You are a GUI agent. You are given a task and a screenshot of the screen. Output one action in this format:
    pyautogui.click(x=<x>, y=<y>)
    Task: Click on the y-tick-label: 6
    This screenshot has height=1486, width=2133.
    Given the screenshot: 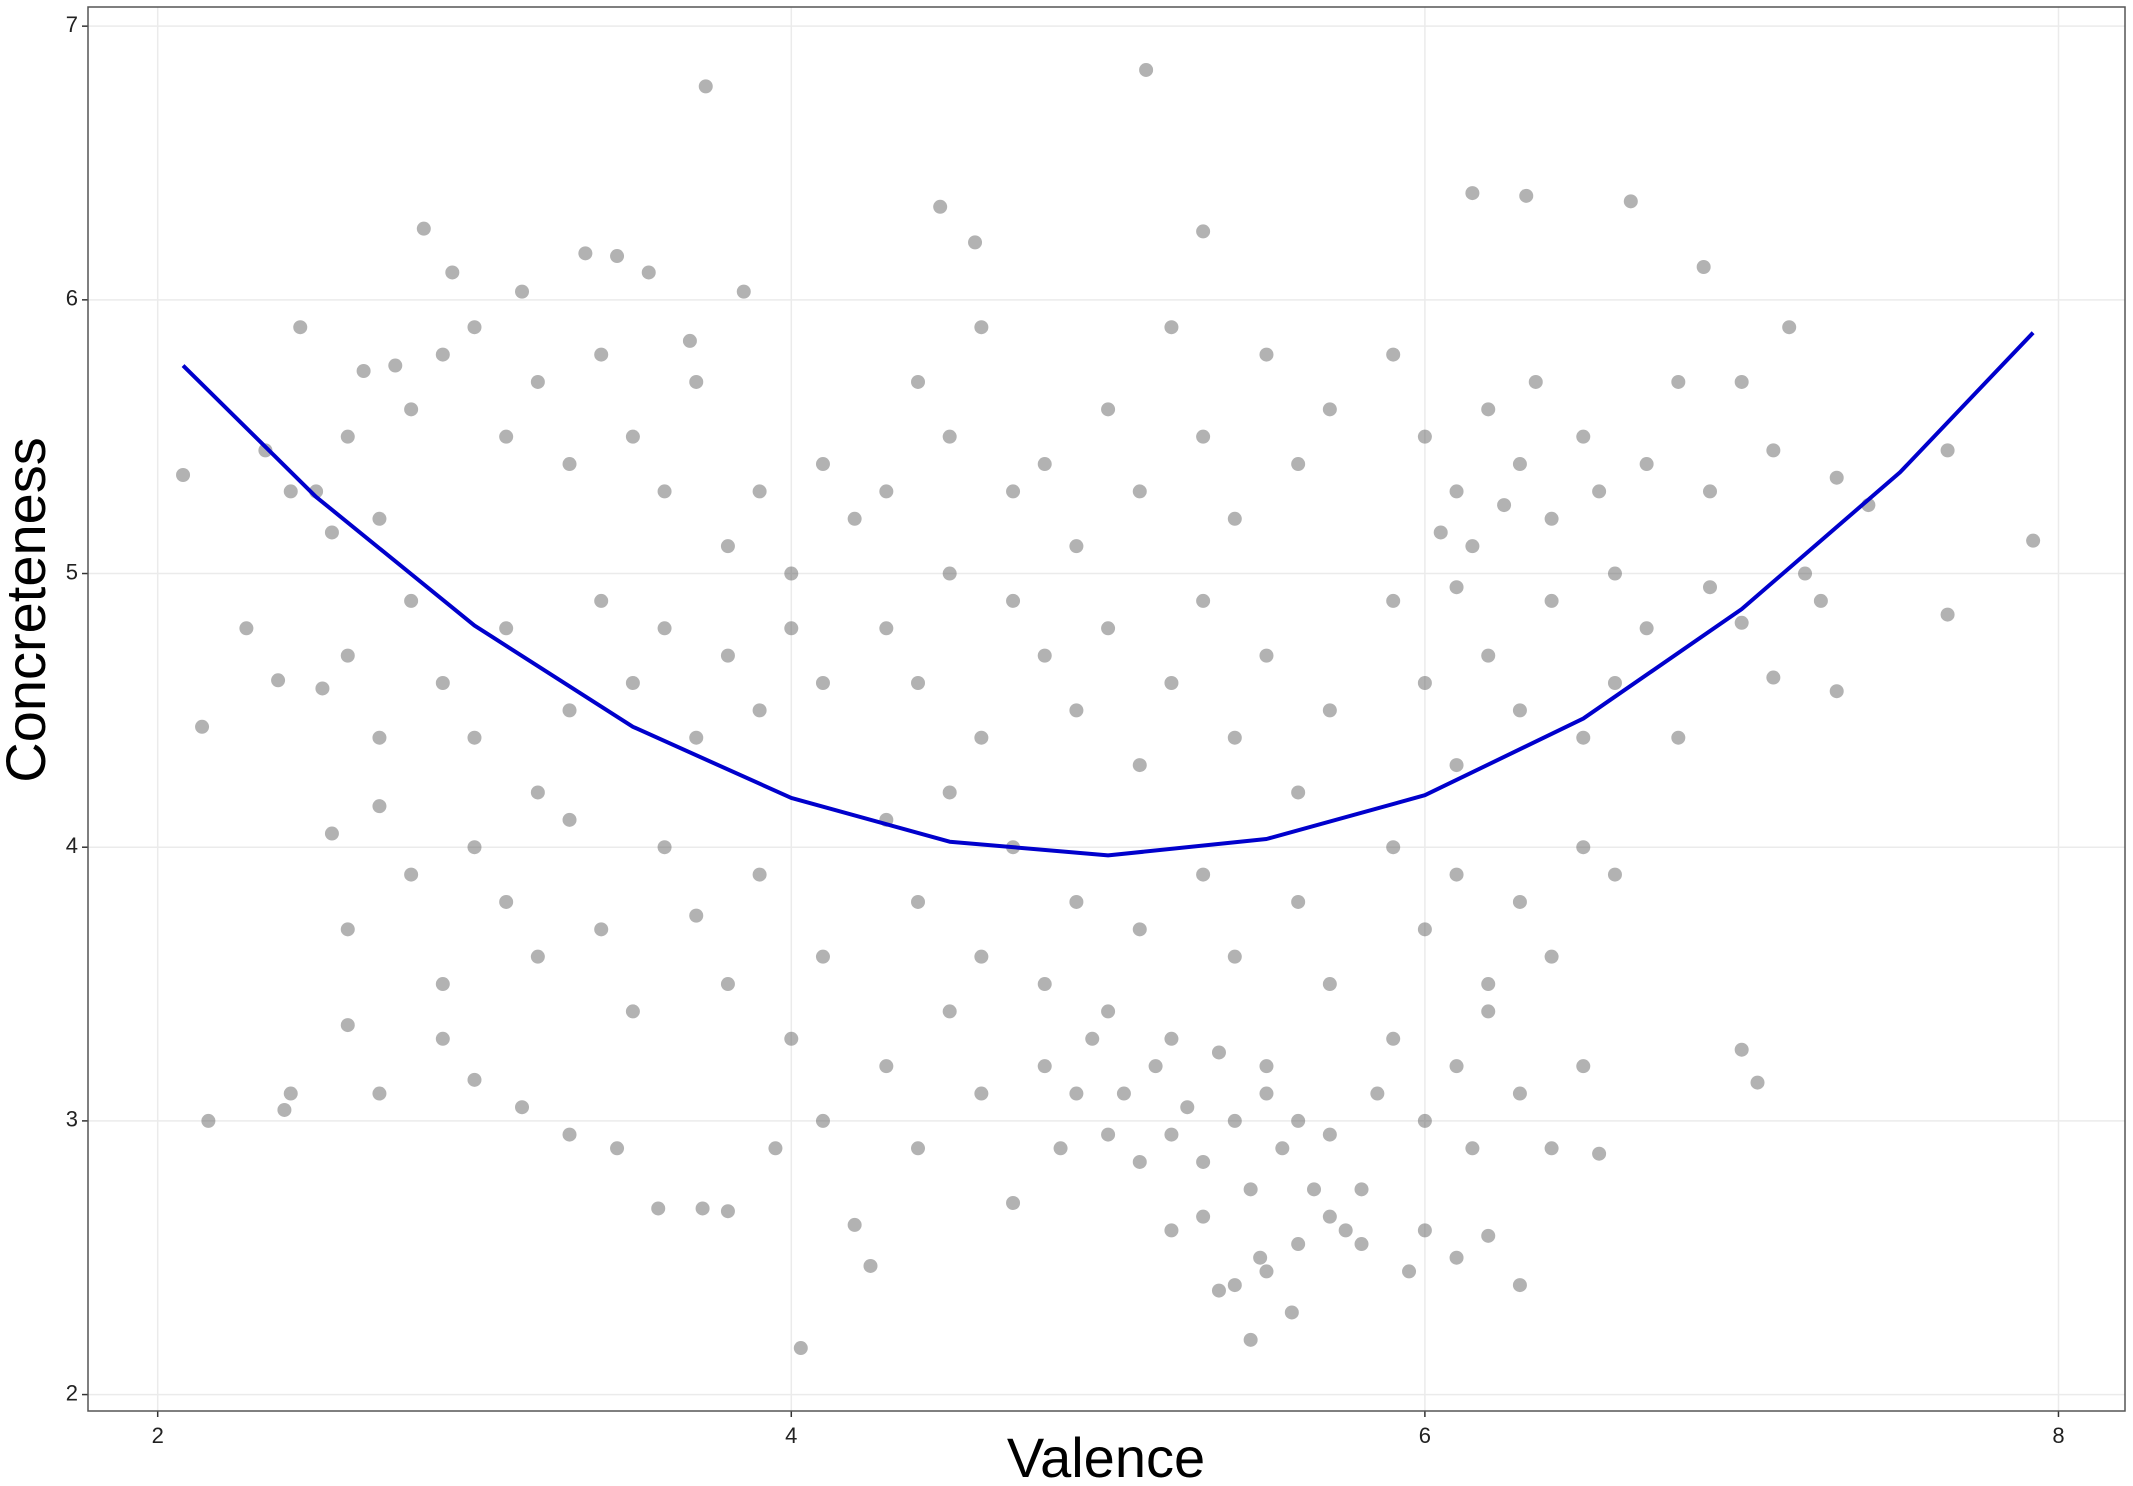 What is the action you would take?
    pyautogui.click(x=72, y=298)
    